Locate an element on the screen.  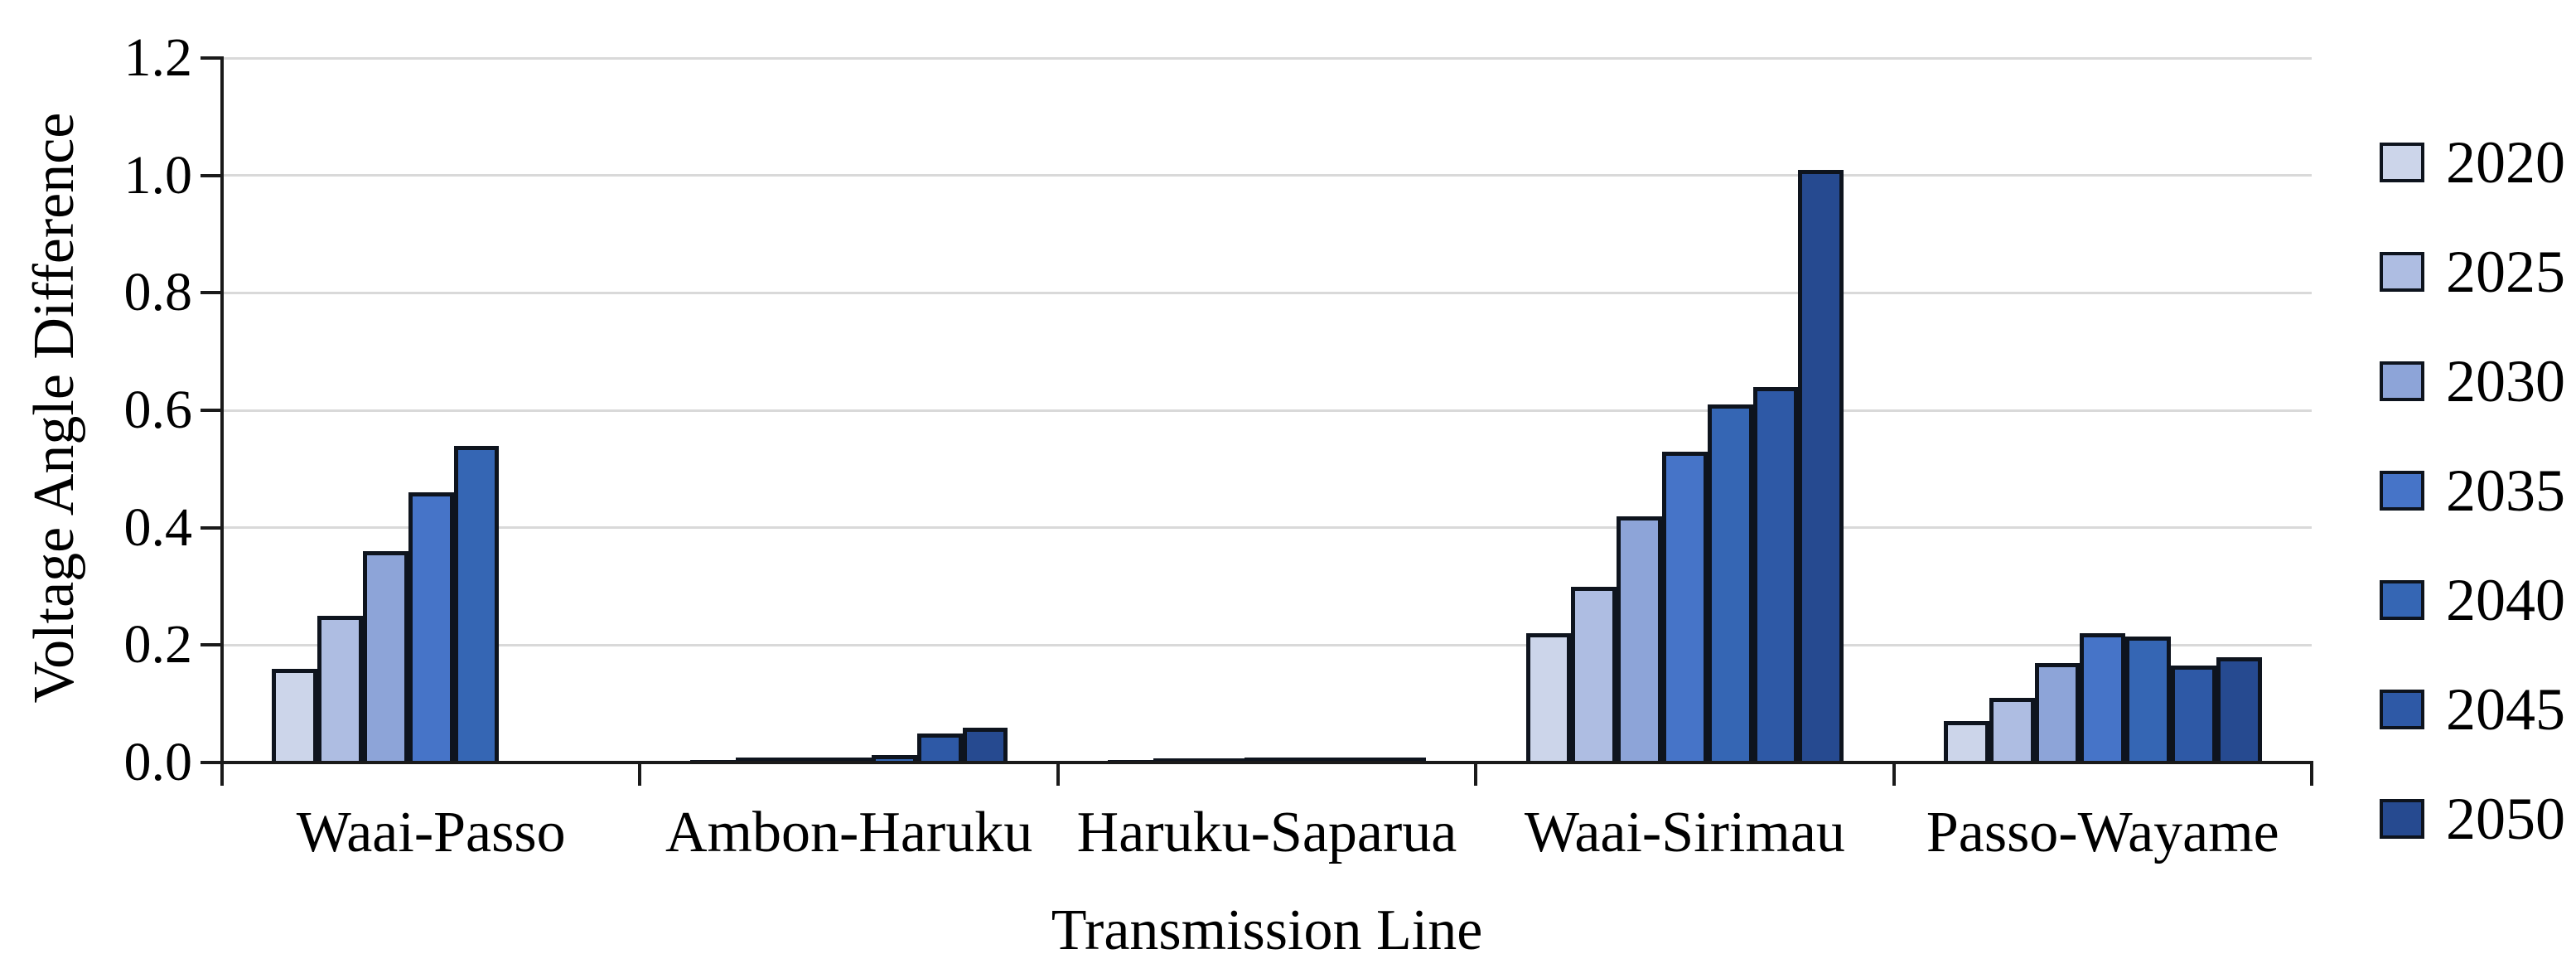
bar-2025-Haruku-Saparua is located at coordinates (1176, 761).